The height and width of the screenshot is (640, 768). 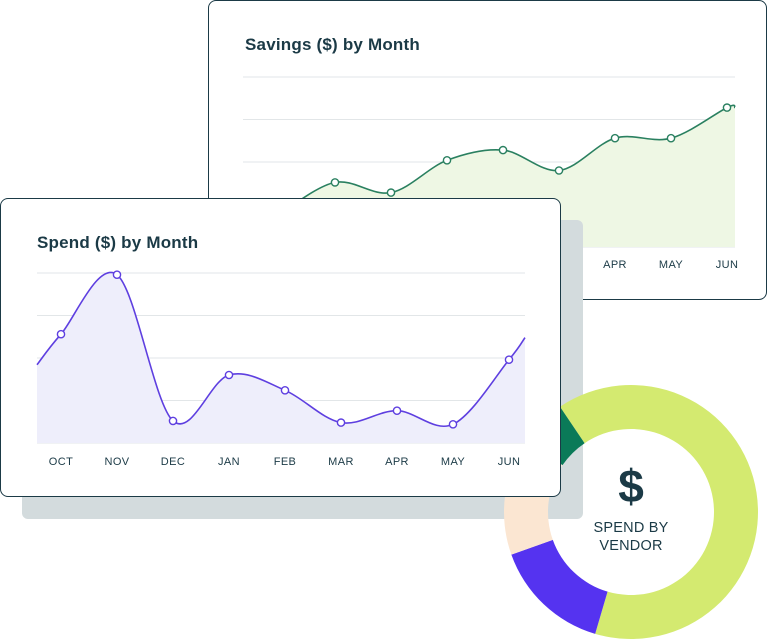 I want to click on spend-x-tick-label: NOV, so click(x=116, y=462).